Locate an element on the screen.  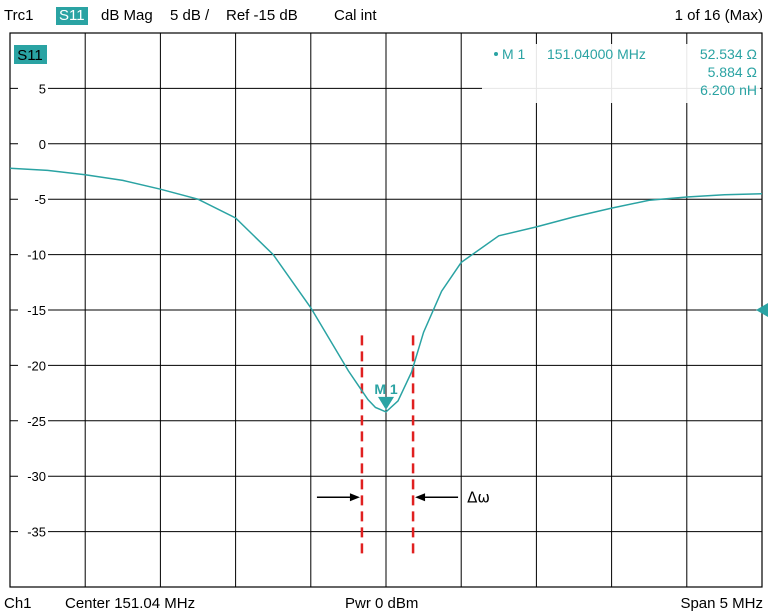
trace-name: Trc1 is located at coordinates (19, 15).